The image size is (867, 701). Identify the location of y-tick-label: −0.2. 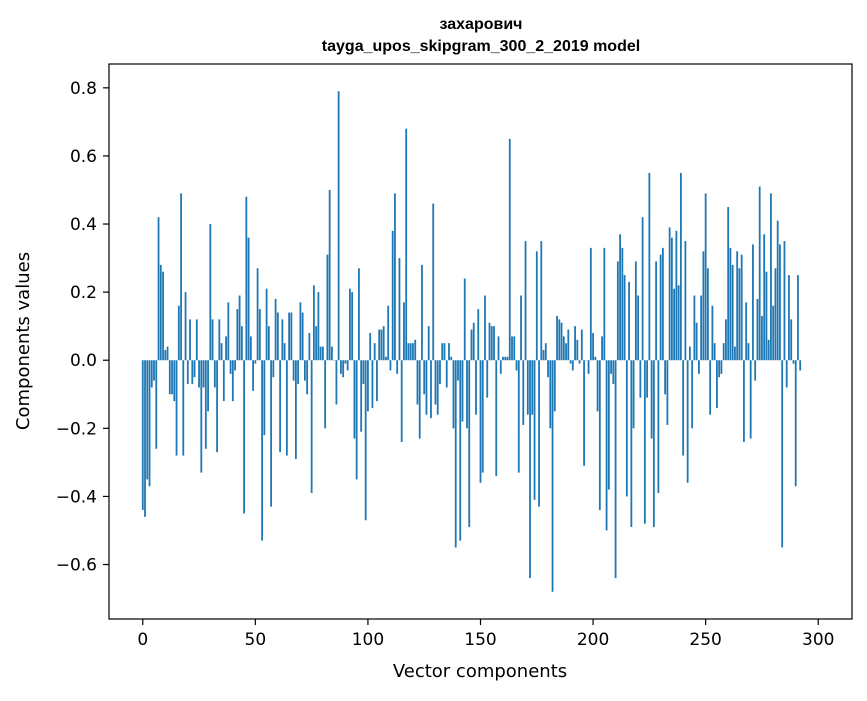
(76, 429).